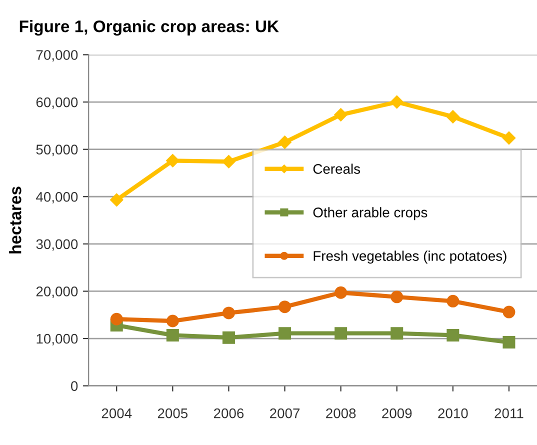 The image size is (537, 445). I want to click on chart-title: Figure 1, Organic crop areas: UK, so click(149, 28).